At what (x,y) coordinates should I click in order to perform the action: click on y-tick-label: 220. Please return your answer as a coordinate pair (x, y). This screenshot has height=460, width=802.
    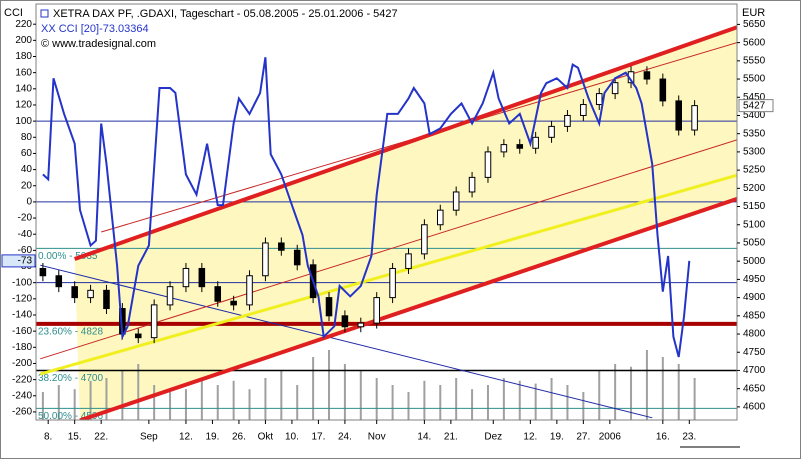
    Looking at the image, I should click on (23, 24).